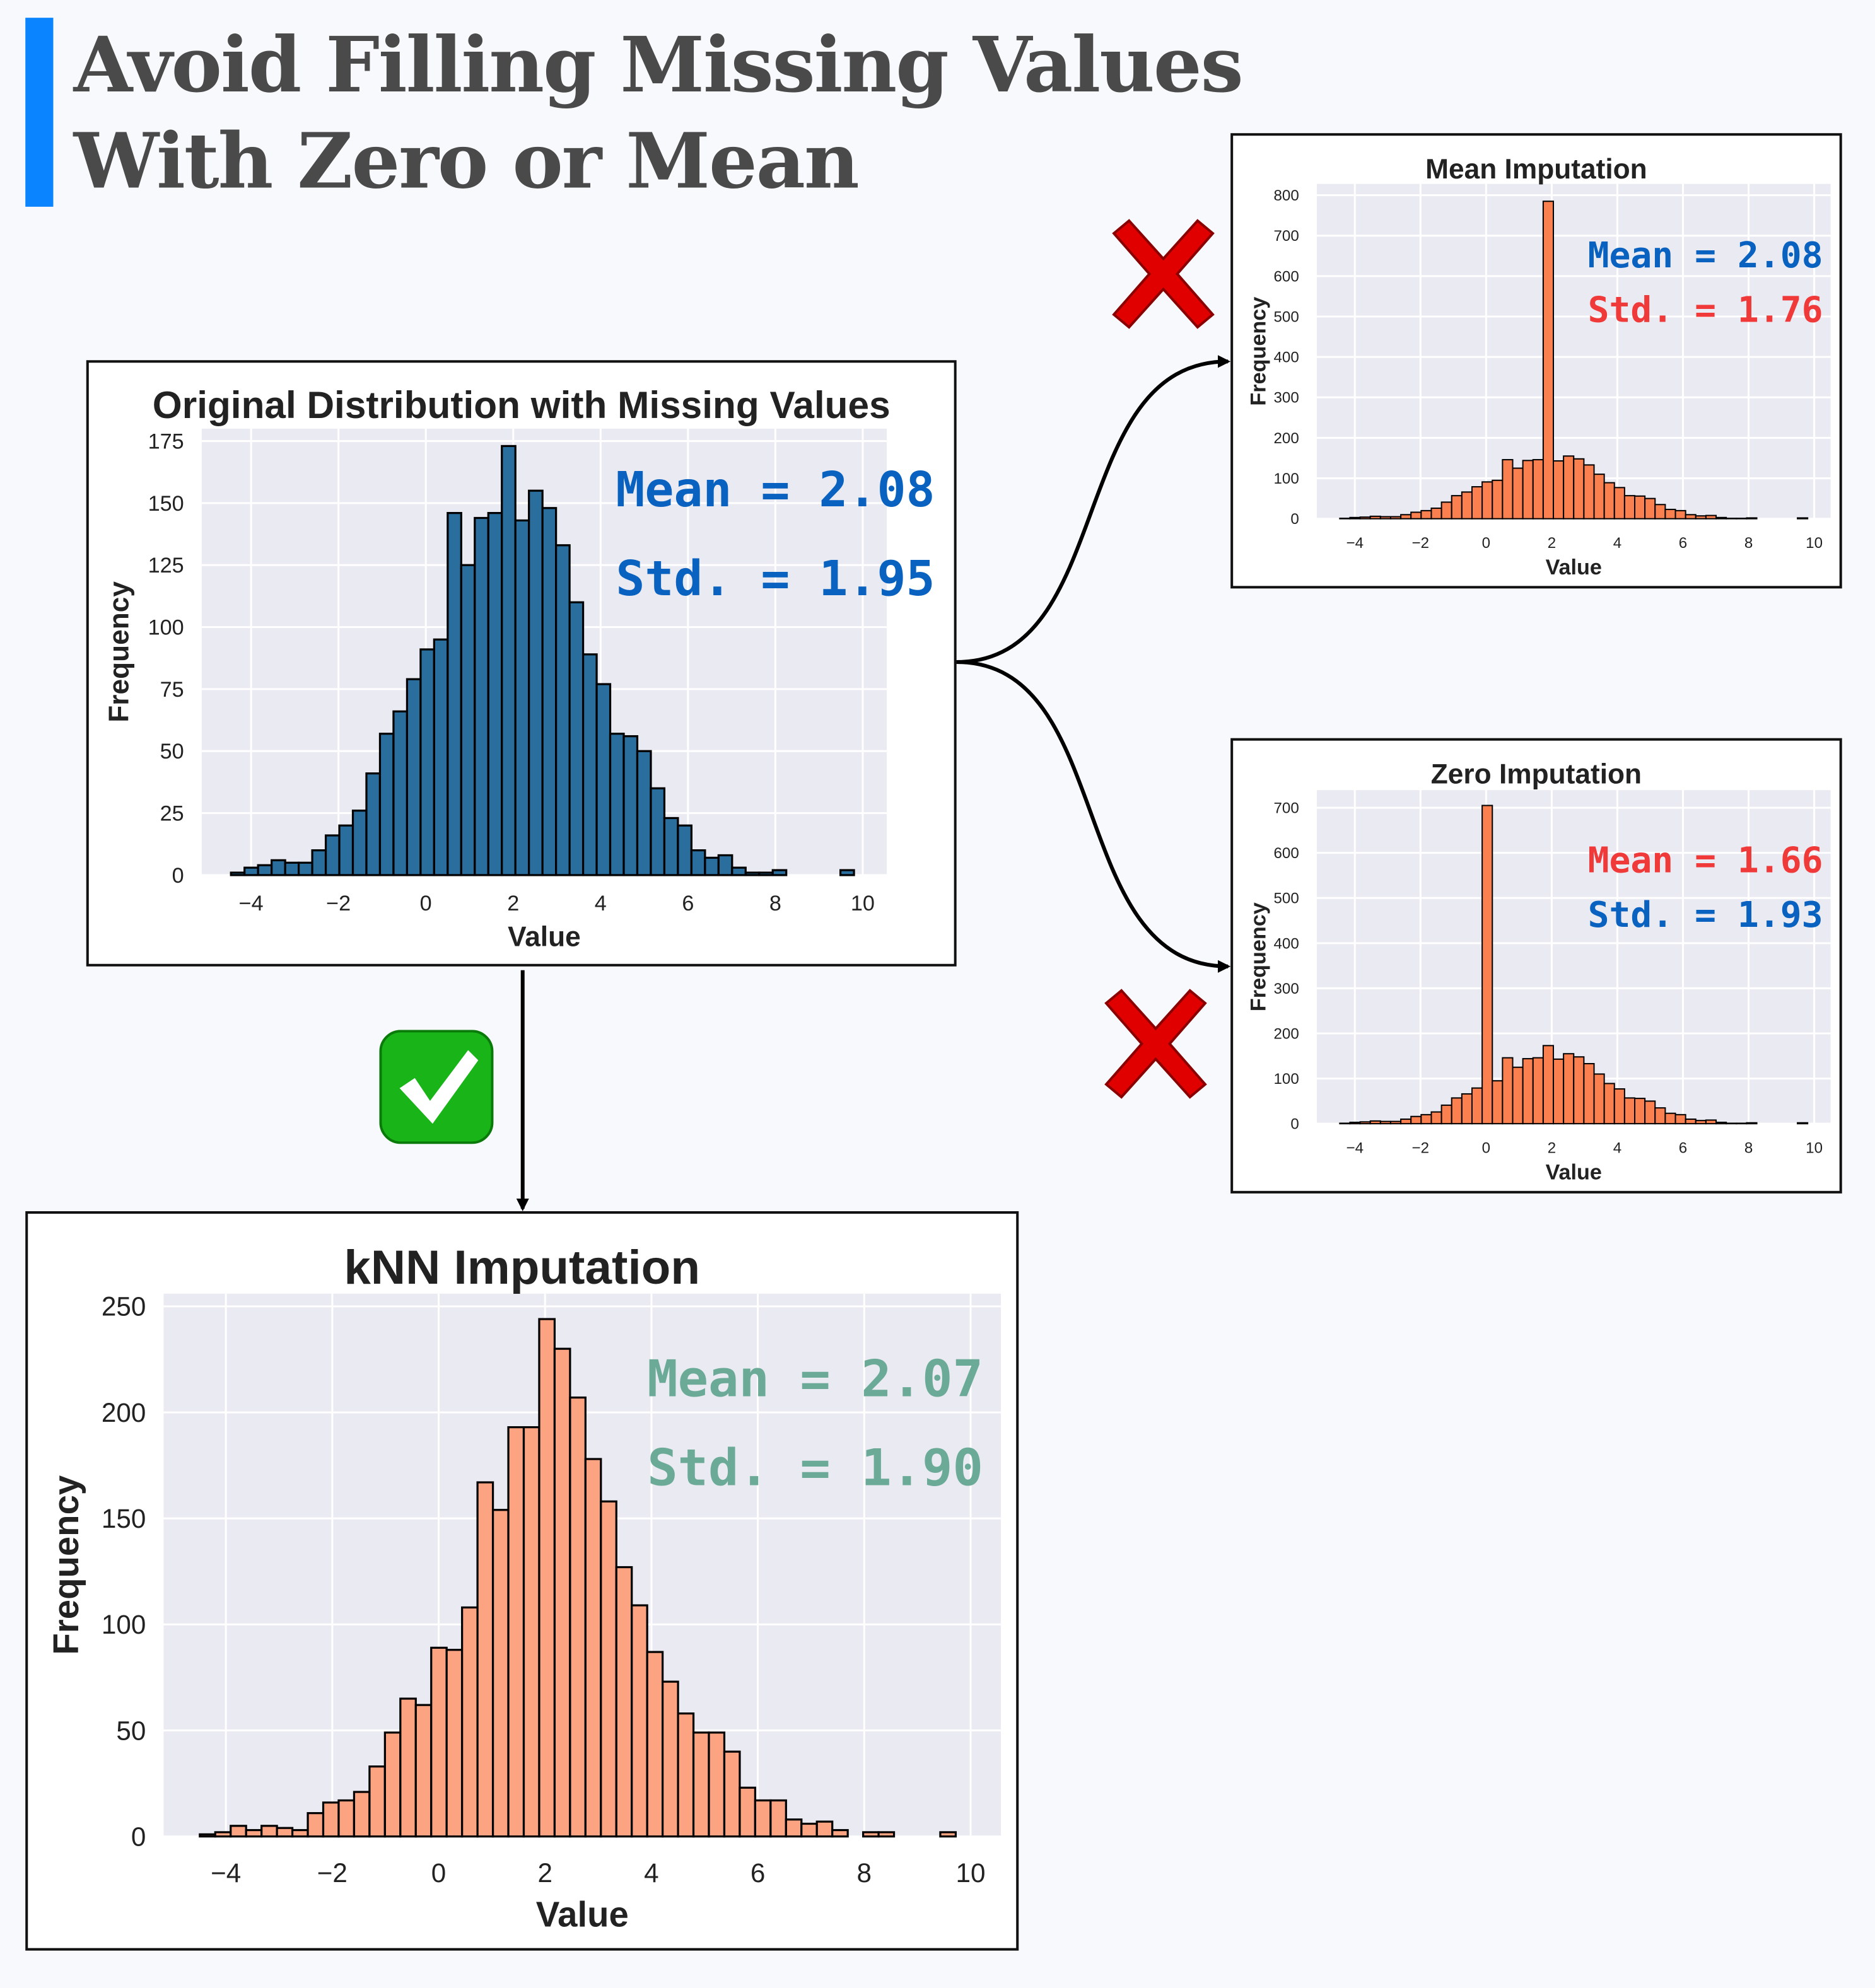 This screenshot has height=1988, width=1875. I want to click on chart-title: kNN Imputation, so click(522, 1267).